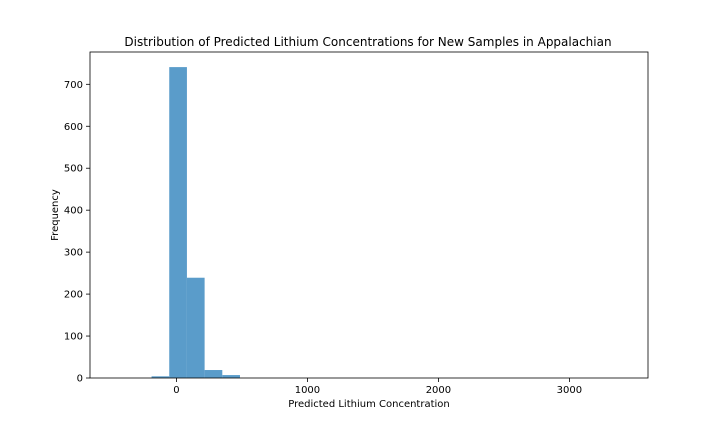 The height and width of the screenshot is (432, 720). Describe the element at coordinates (307, 390) in the screenshot. I see `x-tick-label-1: 1000` at that location.